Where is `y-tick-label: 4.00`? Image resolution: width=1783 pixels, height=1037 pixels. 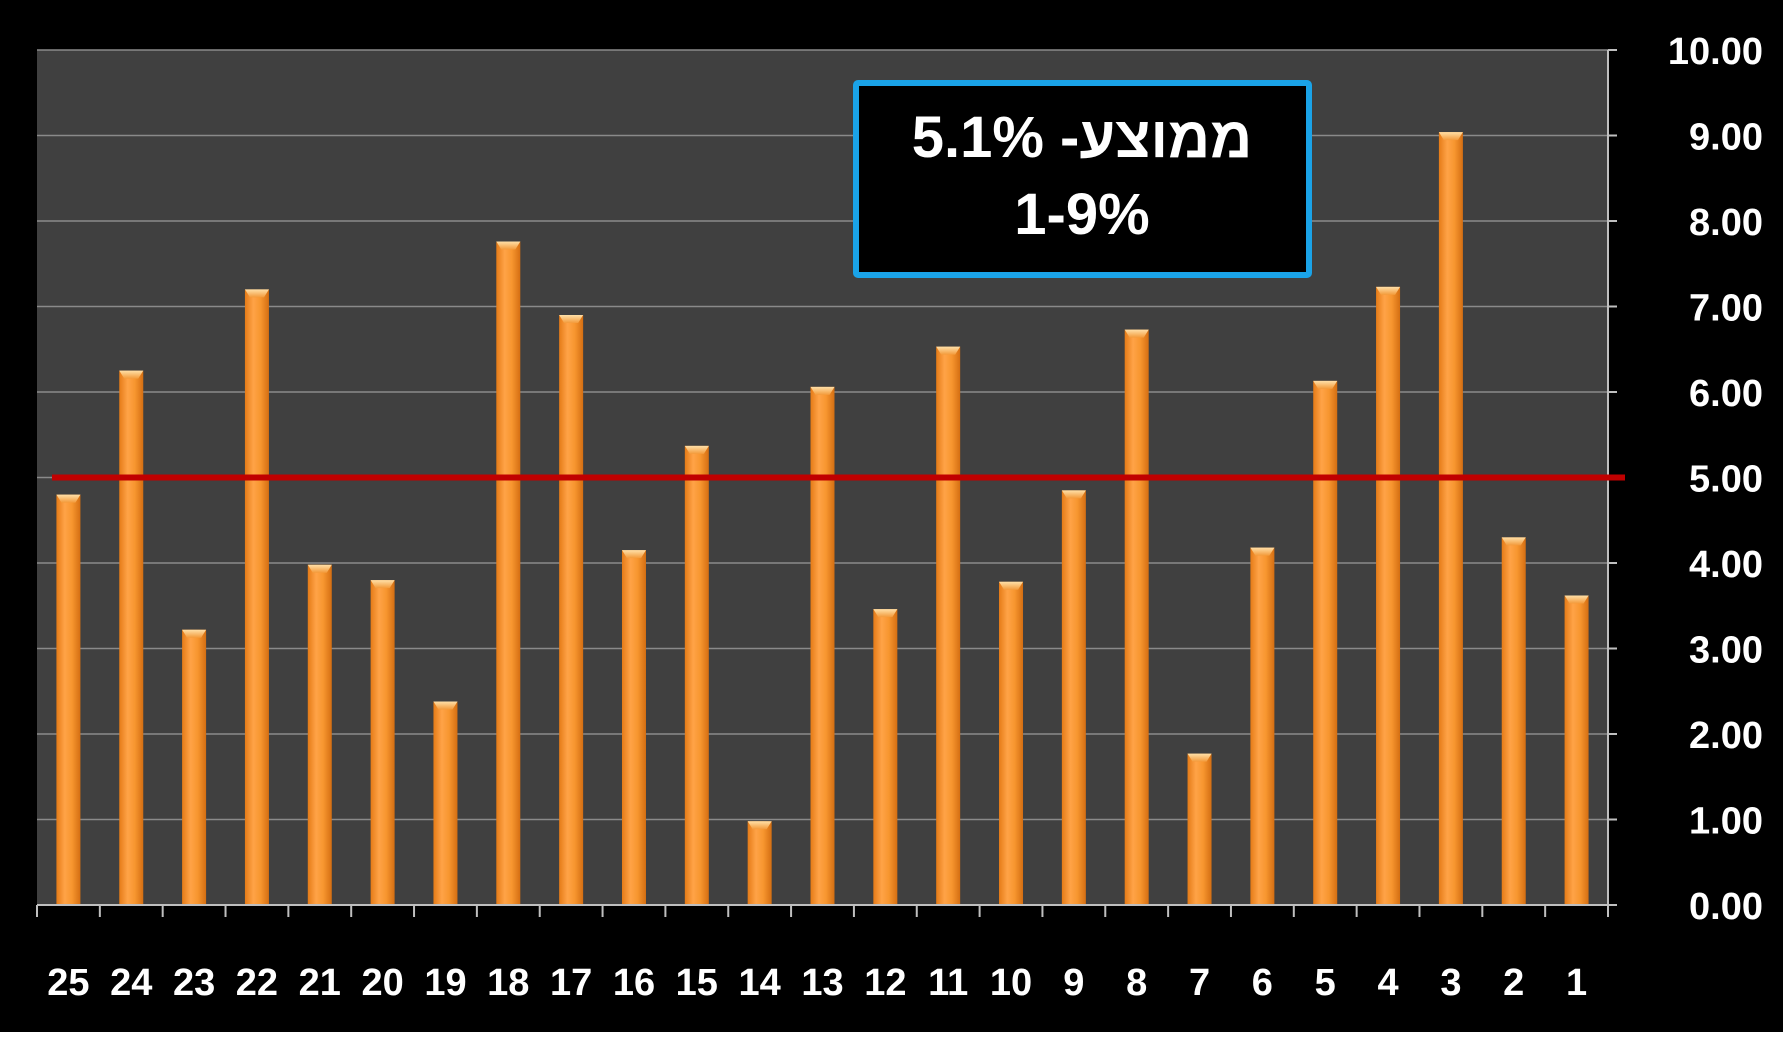
y-tick-label: 4.00 is located at coordinates (1726, 565).